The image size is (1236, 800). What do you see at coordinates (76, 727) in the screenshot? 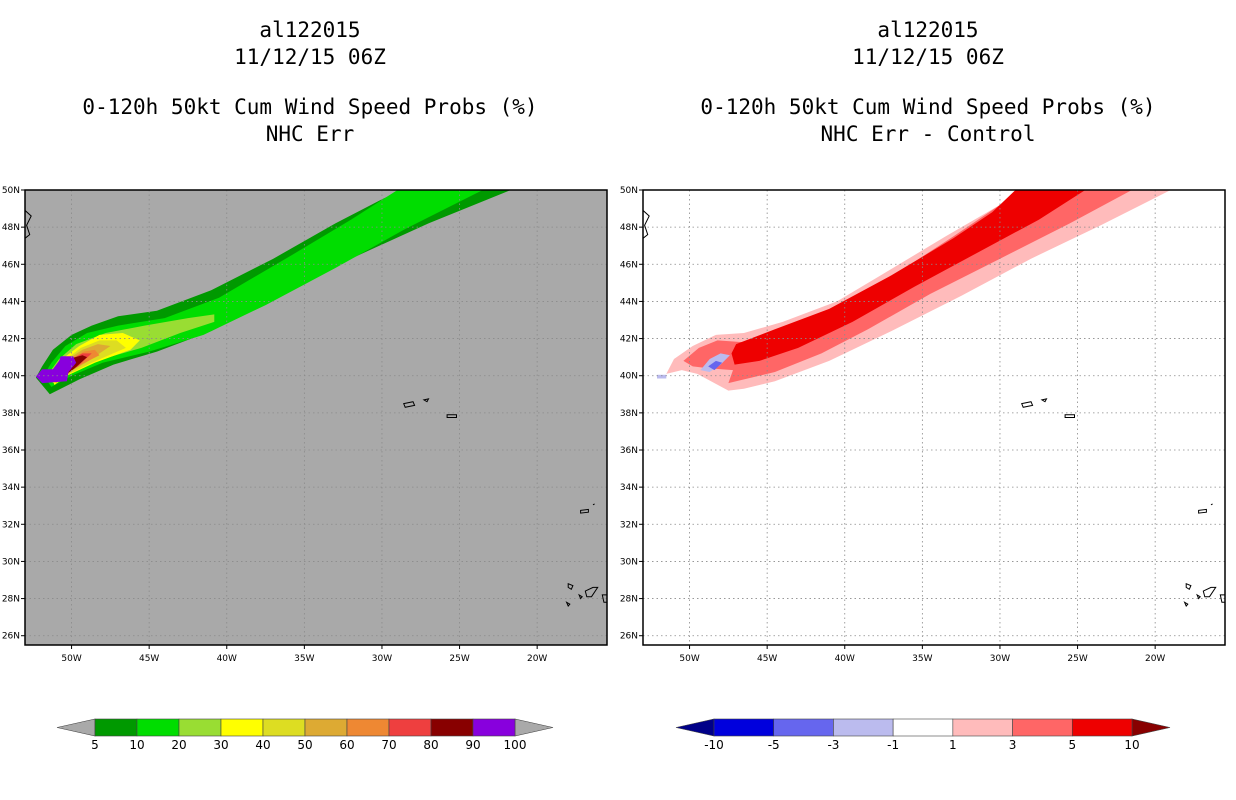
I see `colorbar-low-triangle` at bounding box center [76, 727].